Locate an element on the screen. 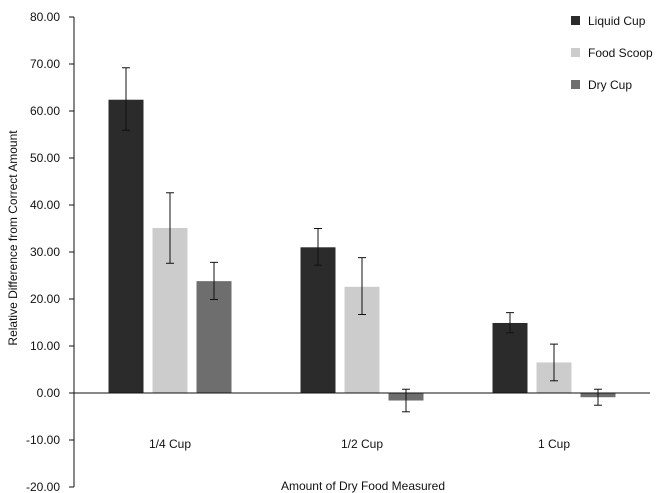  legend: Liquid Cup Food Scoop Dry Cup is located at coordinates (612, 53).